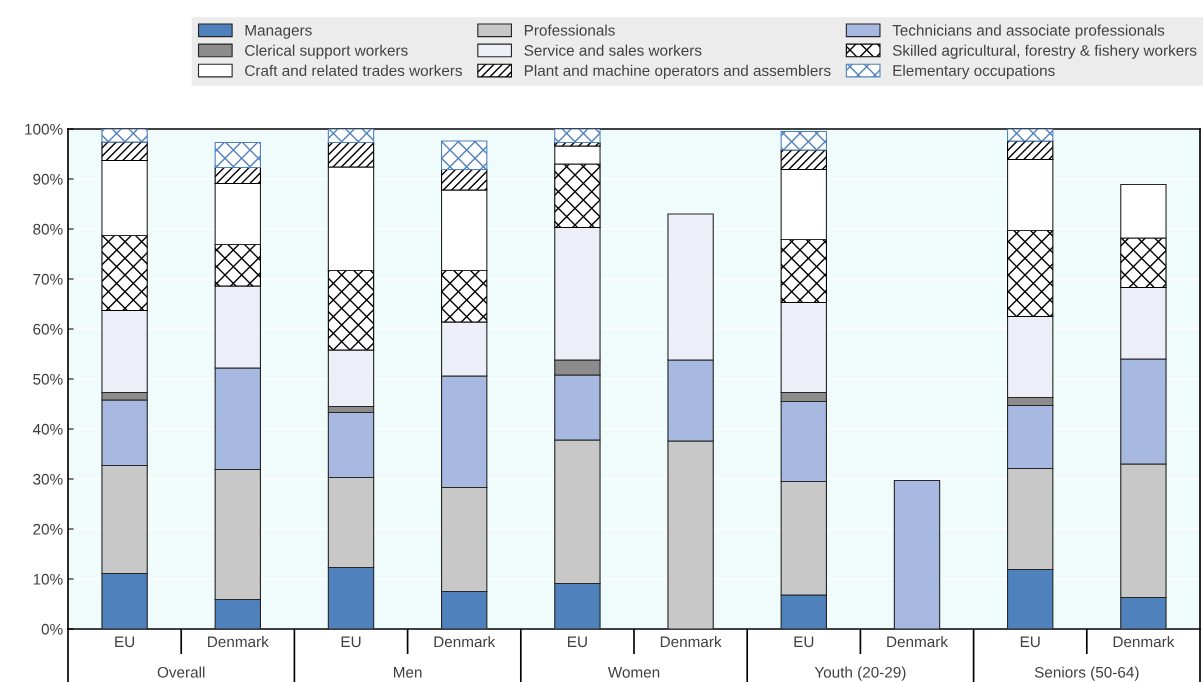  I want to click on y-tick-label: 40%, so click(47, 429).